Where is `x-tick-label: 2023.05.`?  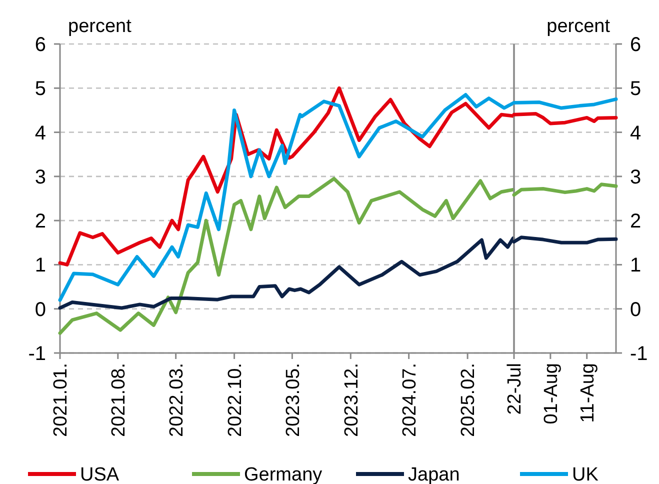
x-tick-label: 2023.05. is located at coordinates (293, 400).